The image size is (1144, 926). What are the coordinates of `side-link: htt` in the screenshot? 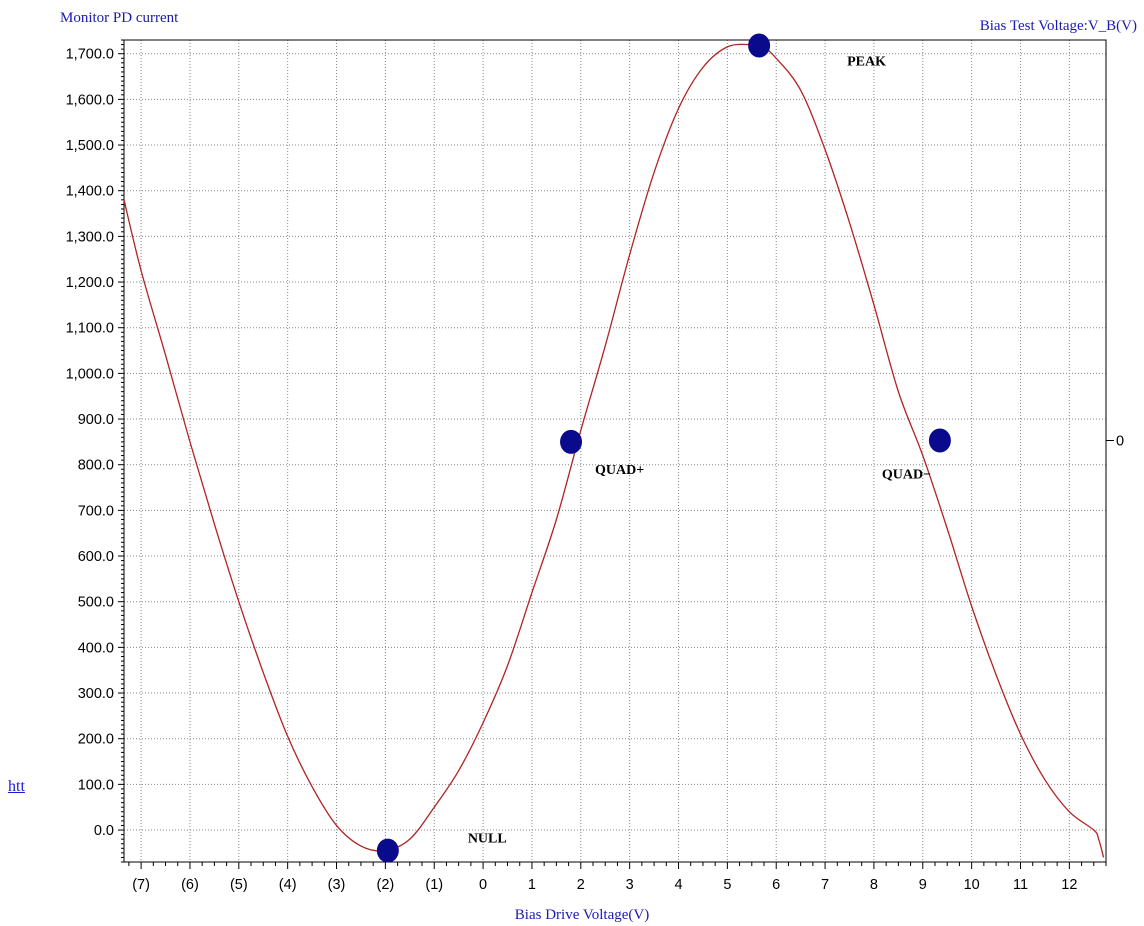 It's located at (16, 786).